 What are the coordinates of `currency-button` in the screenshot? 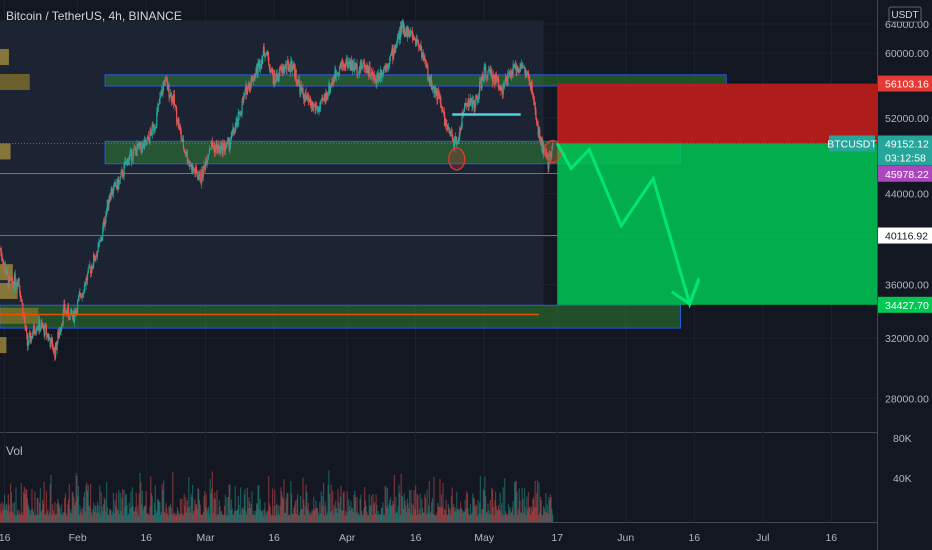 It's located at (905, 14).